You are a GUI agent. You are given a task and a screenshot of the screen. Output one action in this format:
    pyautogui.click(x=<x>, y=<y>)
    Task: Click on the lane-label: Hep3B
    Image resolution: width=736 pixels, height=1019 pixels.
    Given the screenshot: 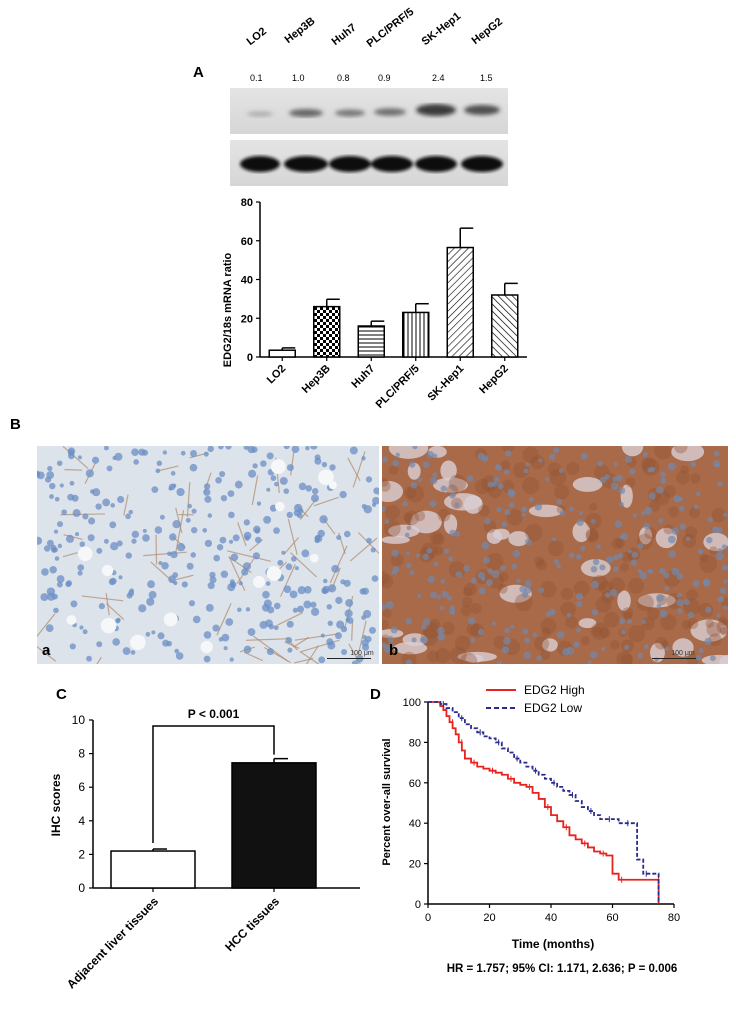 What is the action you would take?
    pyautogui.click(x=300, y=31)
    